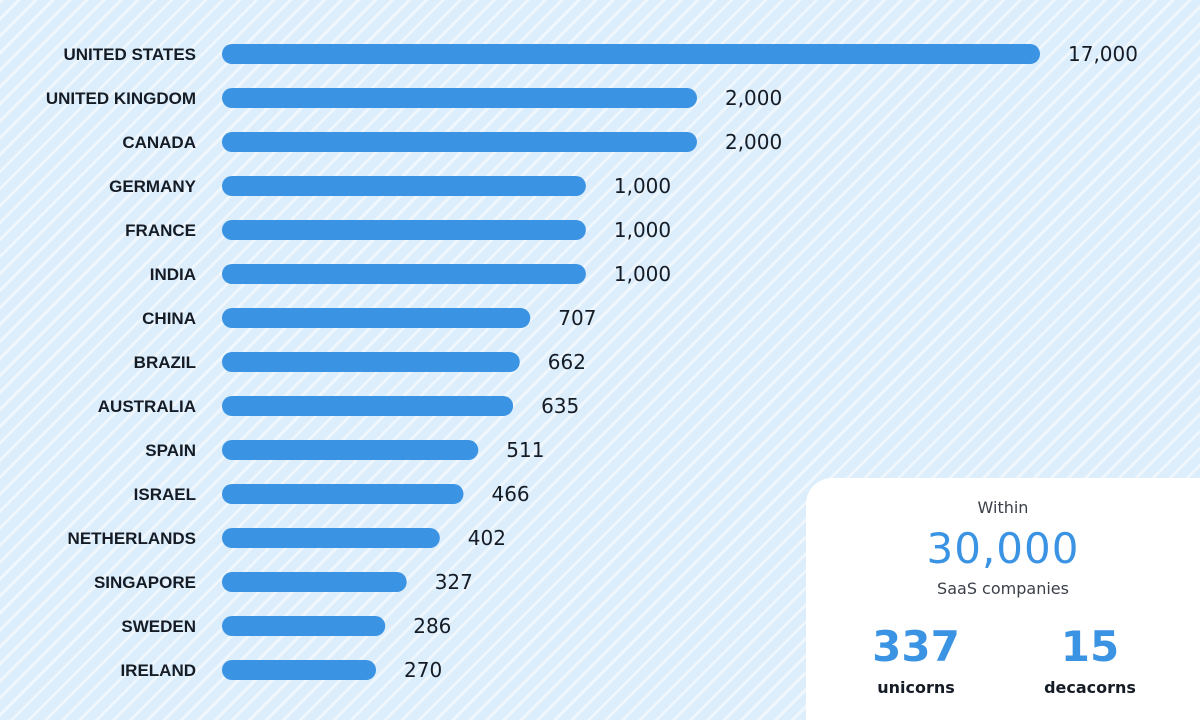  I want to click on category-label: IRELAND, so click(158, 670).